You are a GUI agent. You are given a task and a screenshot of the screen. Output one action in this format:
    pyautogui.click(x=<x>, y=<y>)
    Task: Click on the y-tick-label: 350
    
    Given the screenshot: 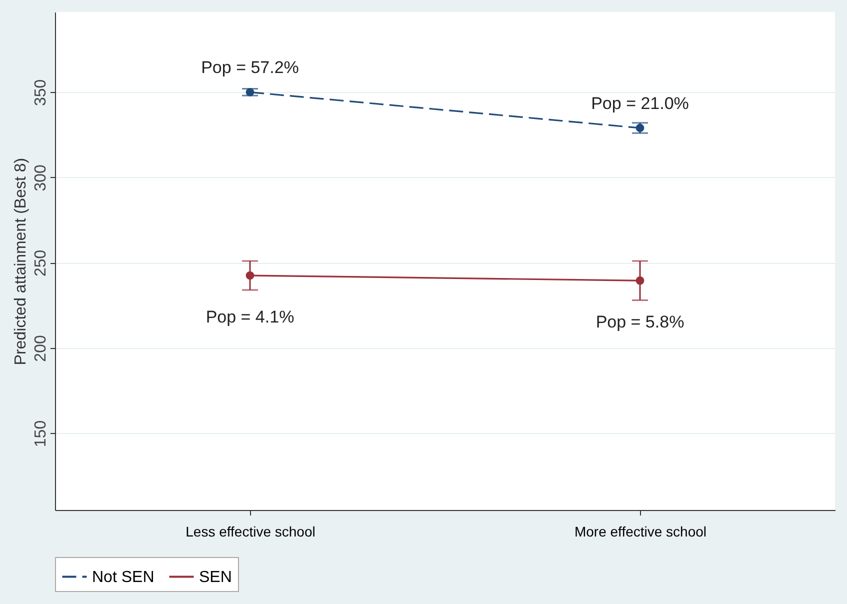 What is the action you would take?
    pyautogui.click(x=41, y=92)
    